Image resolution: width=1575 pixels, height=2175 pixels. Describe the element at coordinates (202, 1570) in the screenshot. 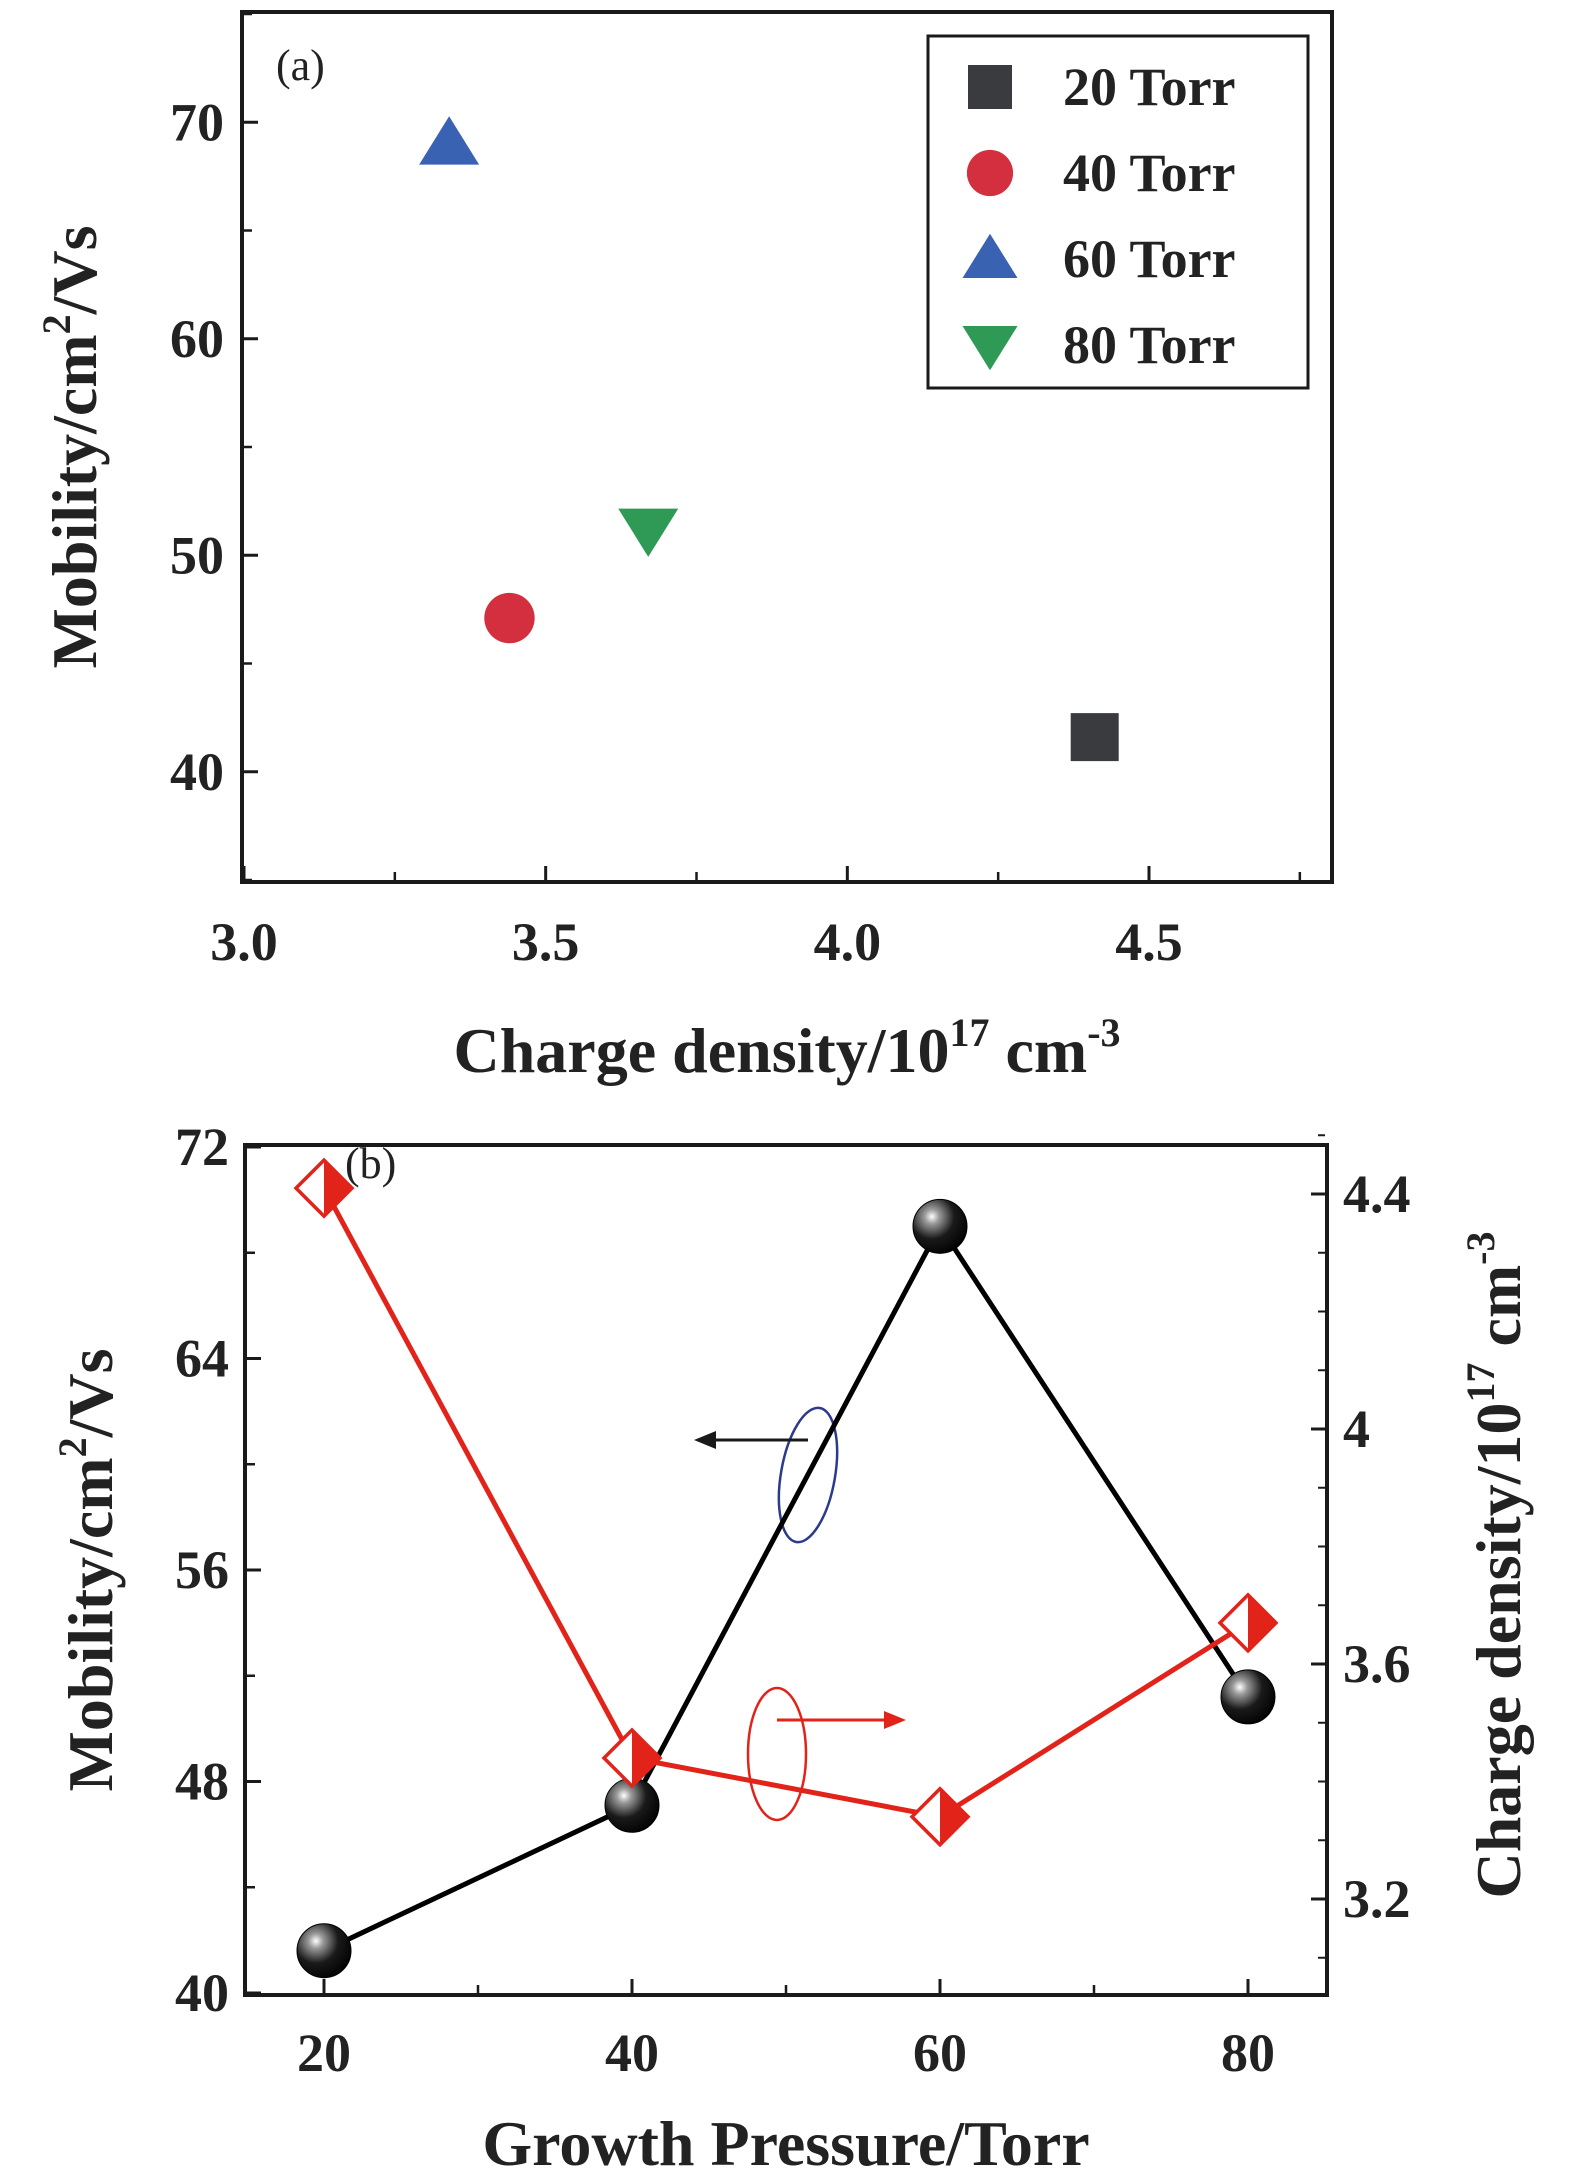

I see `y-tick-label: 56` at that location.